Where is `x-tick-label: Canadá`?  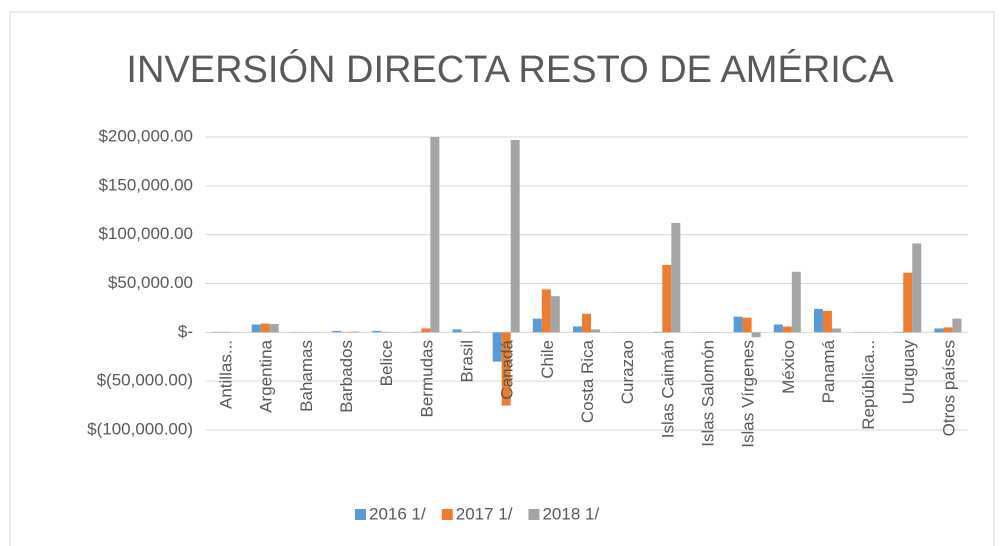 x-tick-label: Canadá is located at coordinates (507, 369).